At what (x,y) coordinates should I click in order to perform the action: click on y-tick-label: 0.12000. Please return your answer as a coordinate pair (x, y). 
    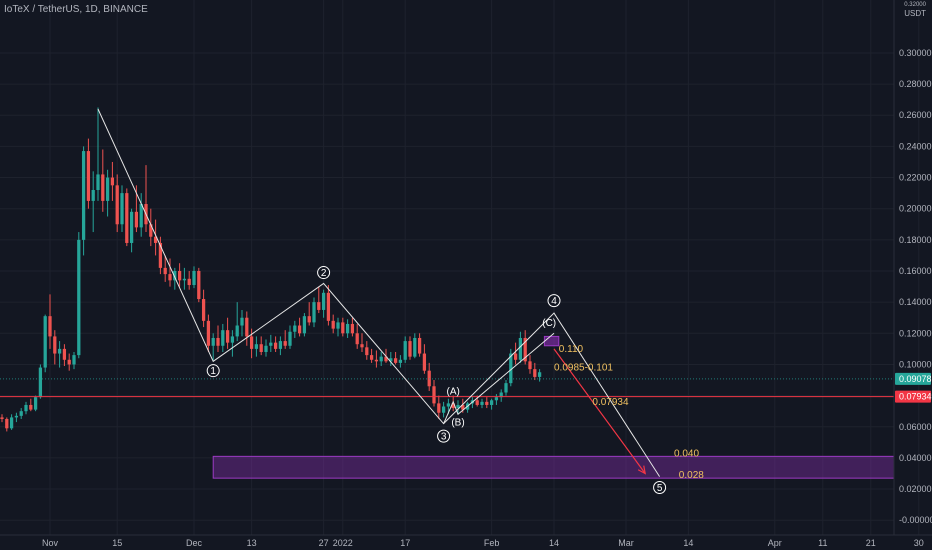
    Looking at the image, I should click on (915, 333).